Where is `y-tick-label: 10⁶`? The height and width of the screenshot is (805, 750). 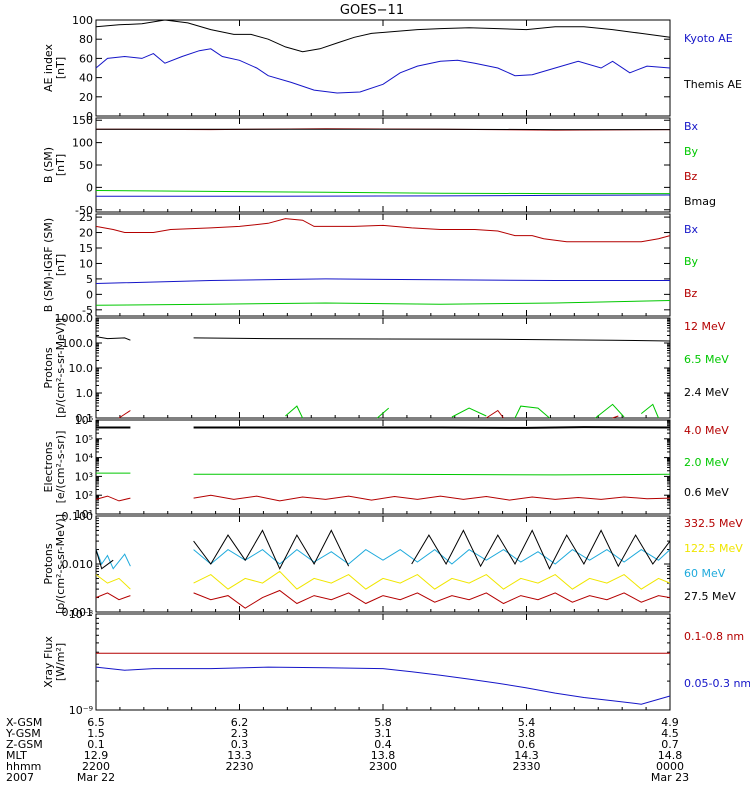
y-tick-label: 10⁶ is located at coordinates (84, 420).